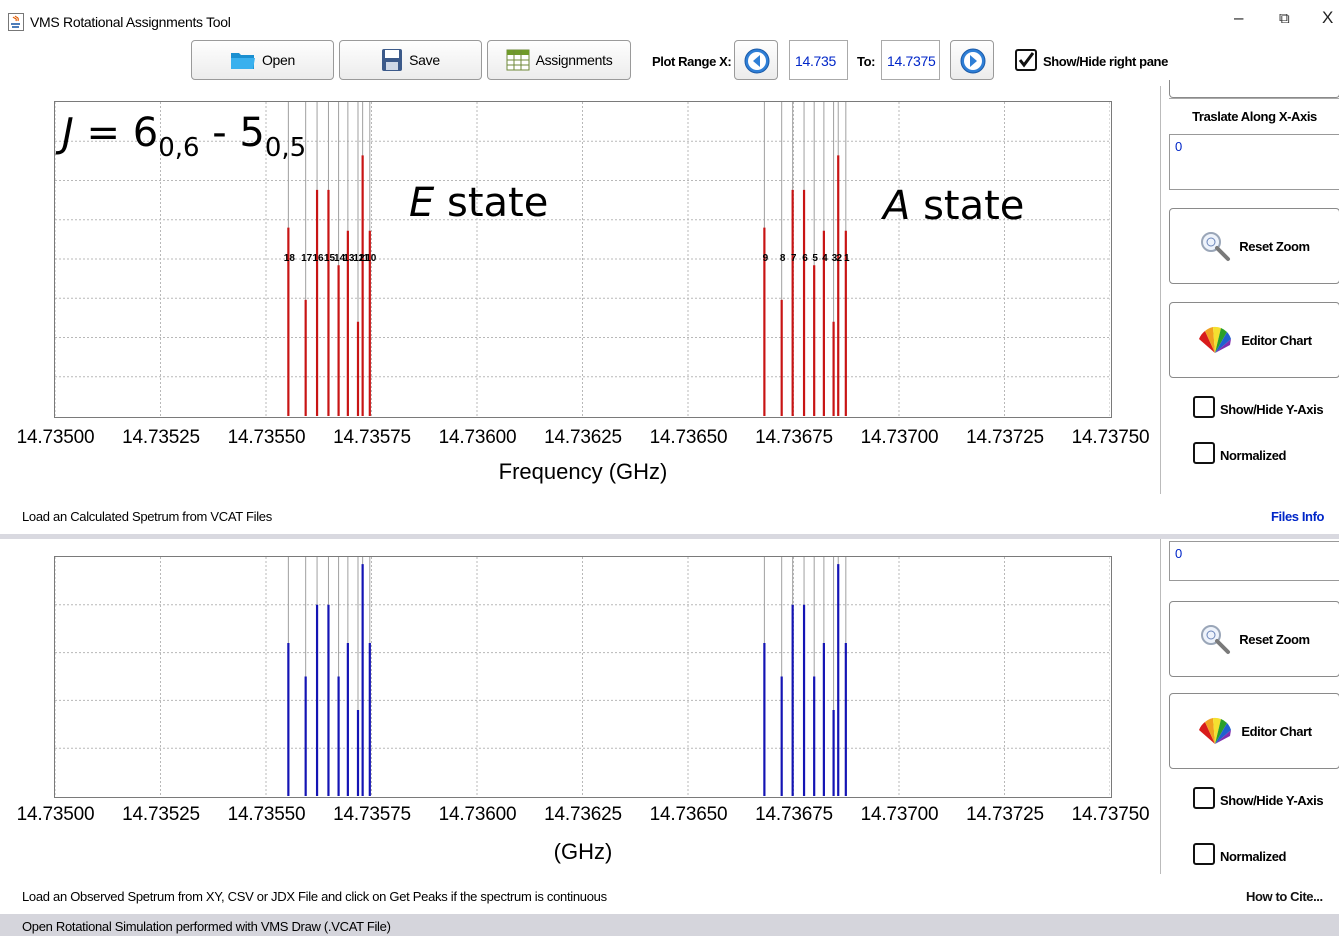 This screenshot has height=936, width=1339. Describe the element at coordinates (232, 133) in the screenshot. I see `transition-lower: - 5` at that location.